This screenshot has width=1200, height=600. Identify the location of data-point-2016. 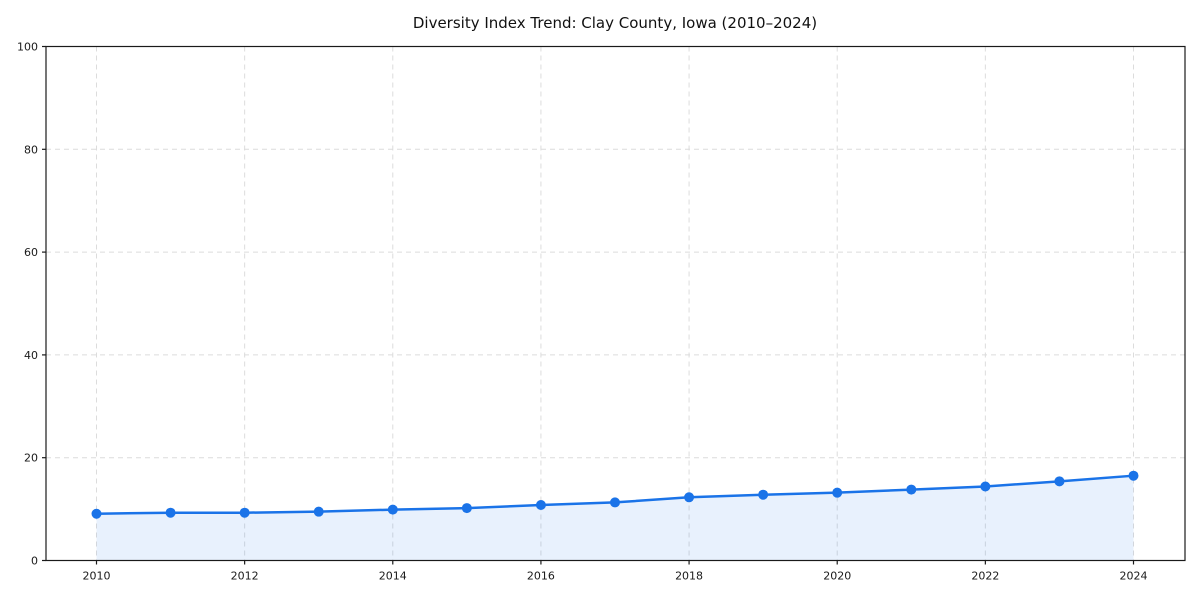
(540, 504).